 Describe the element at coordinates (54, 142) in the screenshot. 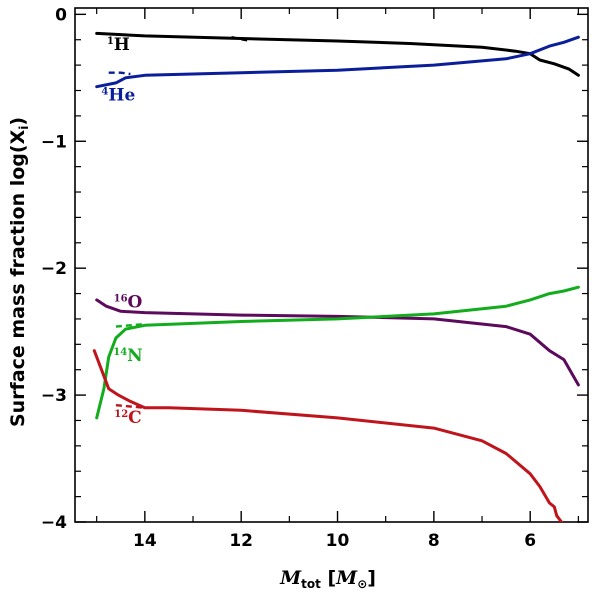

I see `y-tick-label: −1` at that location.